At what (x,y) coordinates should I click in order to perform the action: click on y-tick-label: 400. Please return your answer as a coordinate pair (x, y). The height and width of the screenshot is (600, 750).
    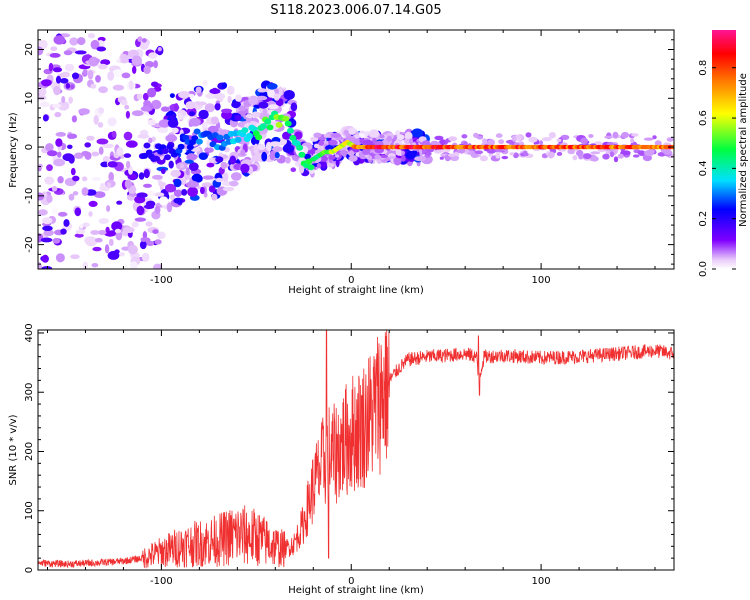
    Looking at the image, I should click on (29, 332).